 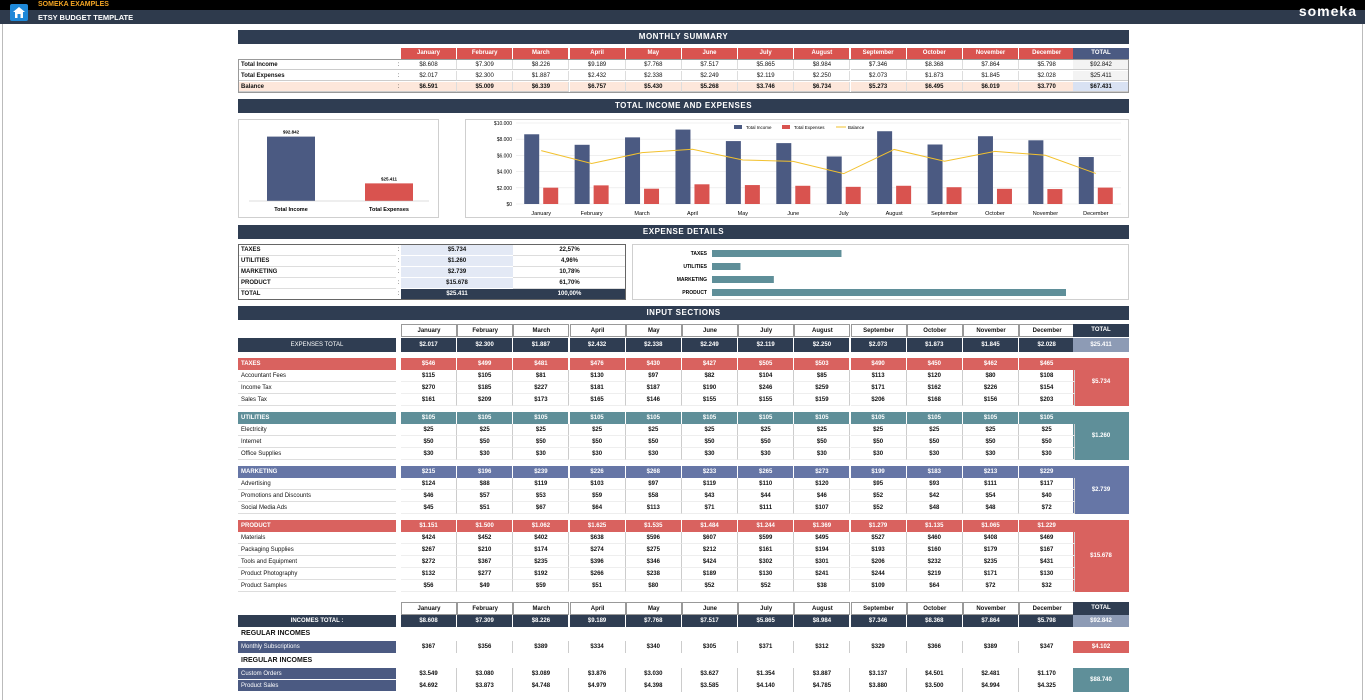 What do you see at coordinates (541, 686) in the screenshot?
I see `irregular-income-cell: $4.748` at bounding box center [541, 686].